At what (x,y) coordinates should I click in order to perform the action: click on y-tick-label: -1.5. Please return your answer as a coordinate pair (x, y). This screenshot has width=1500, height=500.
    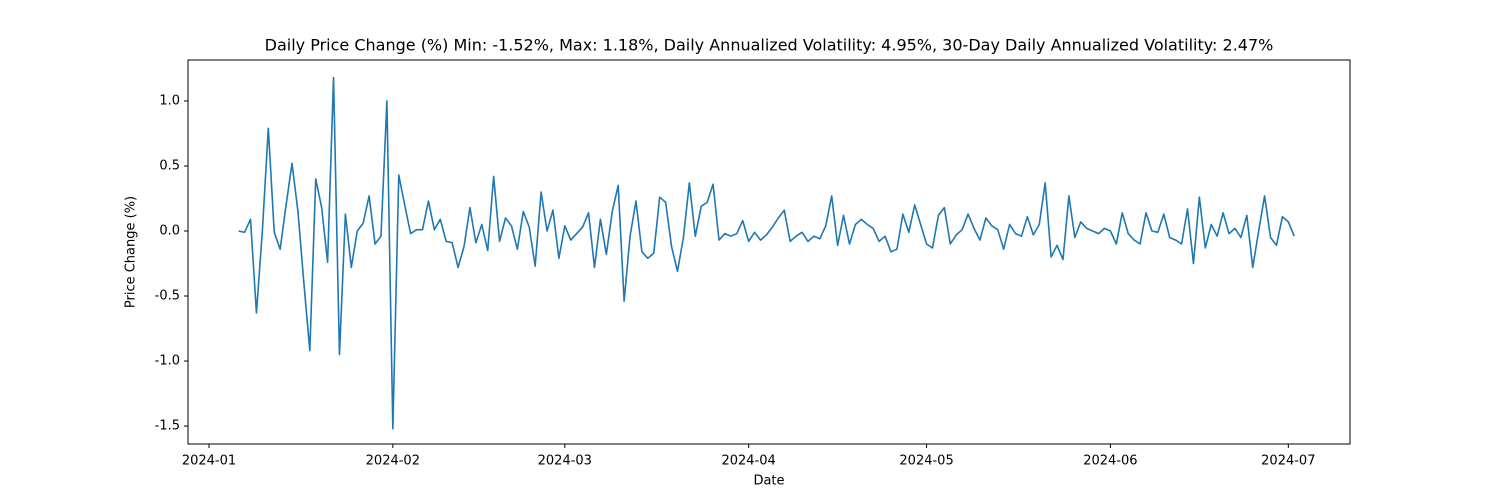
    Looking at the image, I should click on (167, 426).